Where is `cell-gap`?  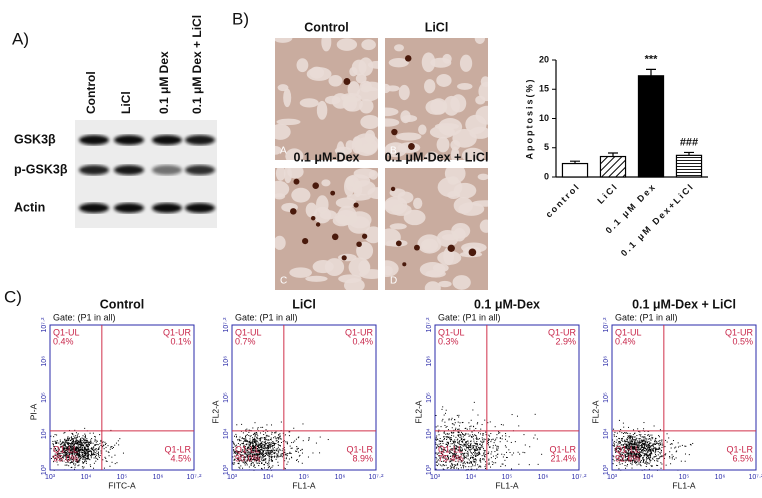 cell-gap is located at coordinates (401, 210).